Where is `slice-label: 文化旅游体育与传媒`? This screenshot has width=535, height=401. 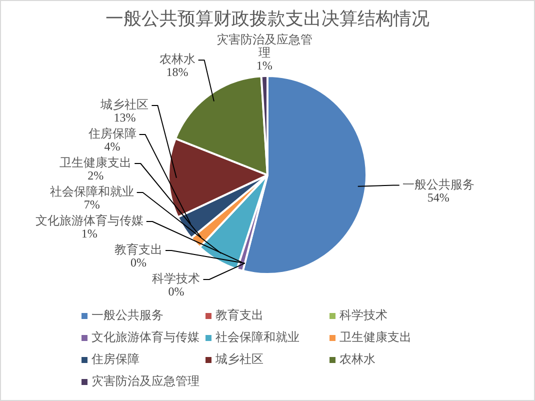 slice-label: 文化旅游体育与传媒 is located at coordinates (89, 221).